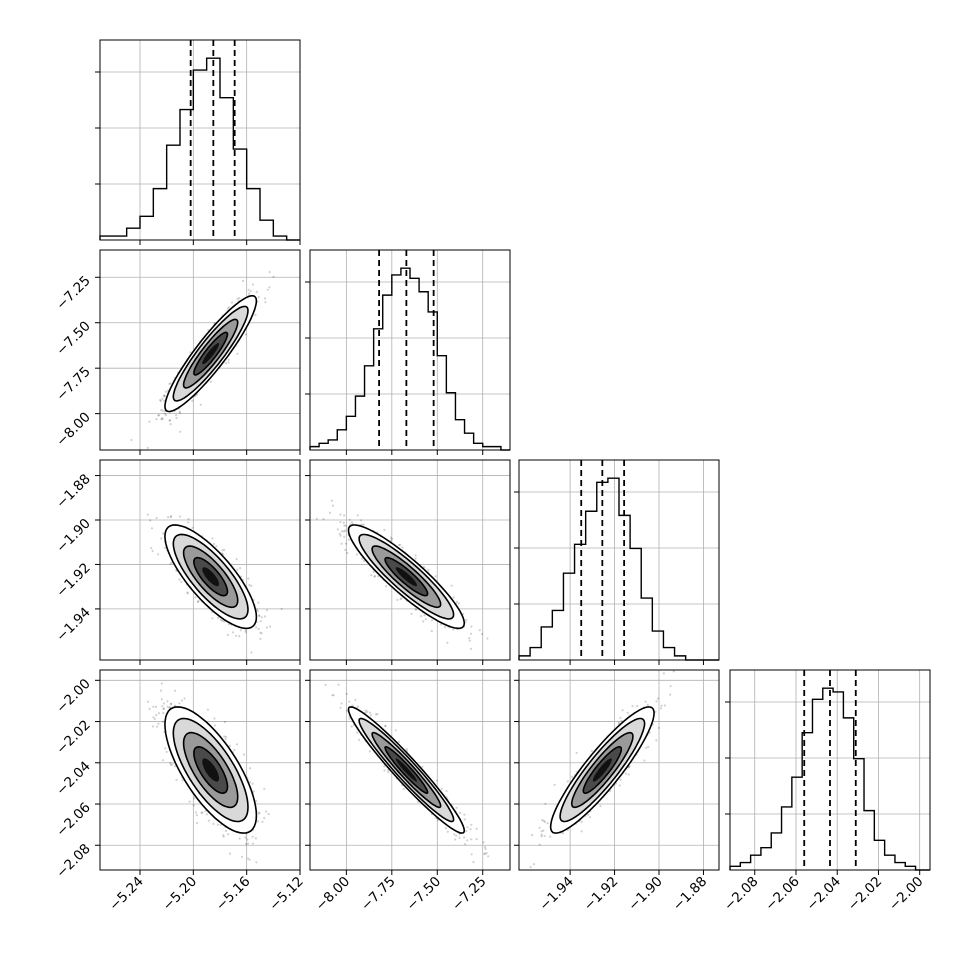 The height and width of the screenshot is (970, 970). I want to click on x-tick-label: −5.16, so click(233, 894).